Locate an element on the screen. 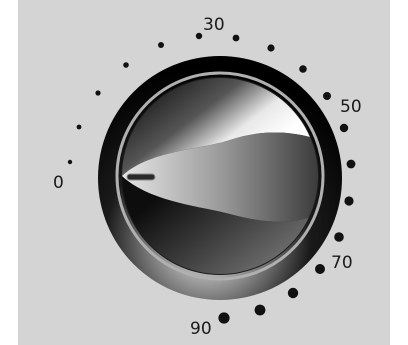 This screenshot has width=408, height=345. scale-label-0: 0 is located at coordinates (58, 183).